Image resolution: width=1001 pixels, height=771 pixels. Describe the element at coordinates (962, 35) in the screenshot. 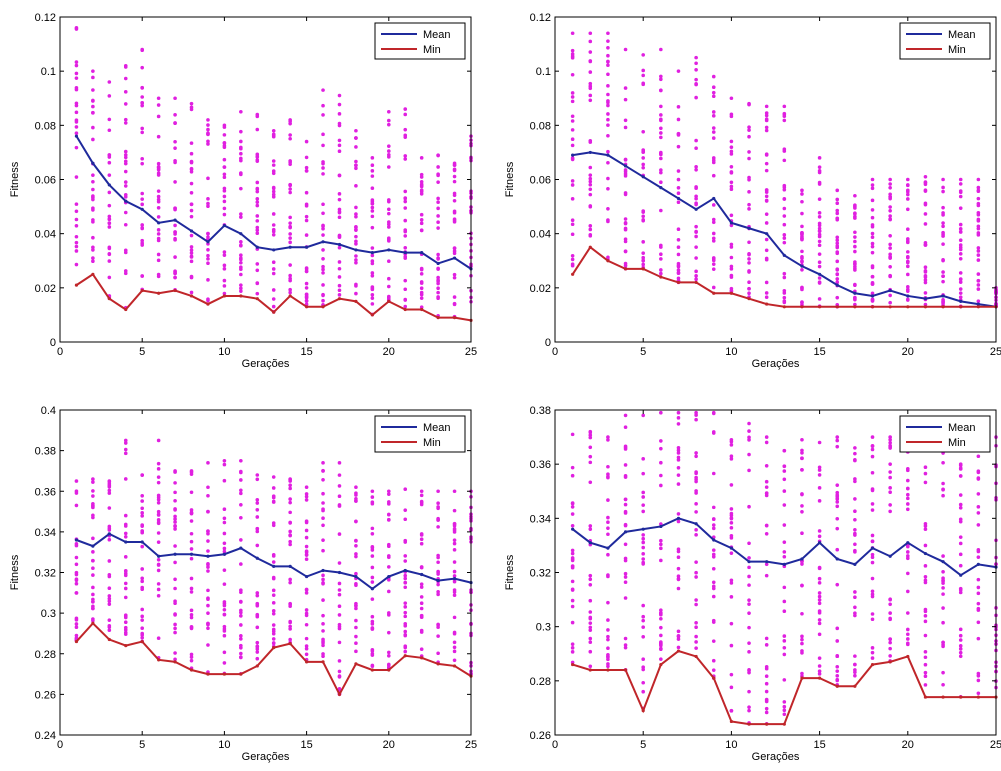

I see `legend-label-mean: Mean` at that location.